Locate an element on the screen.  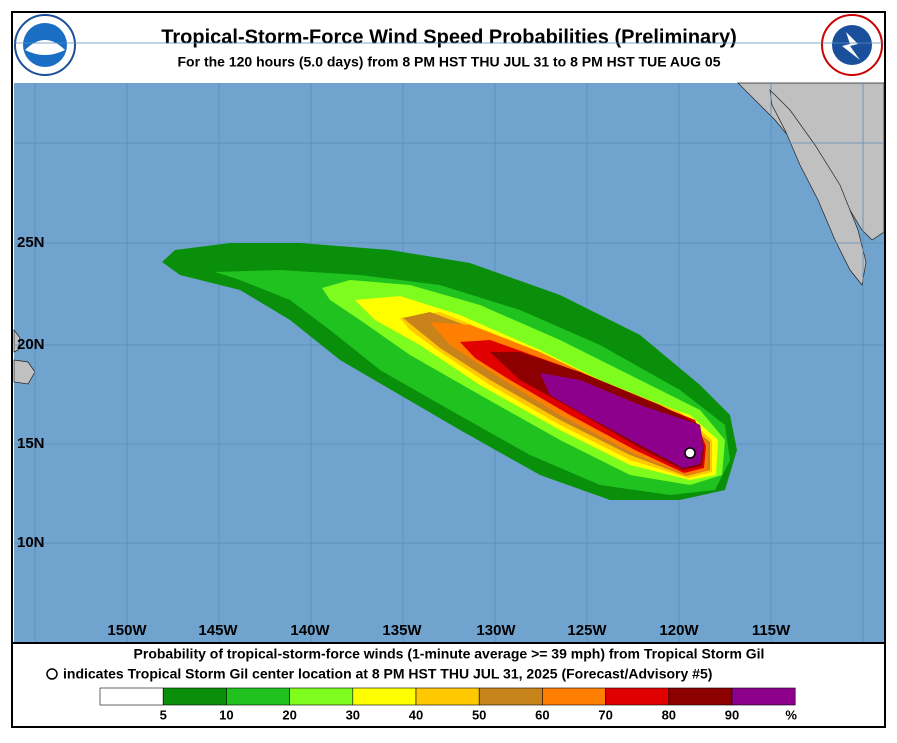
lon-label: 125W is located at coordinates (587, 630).